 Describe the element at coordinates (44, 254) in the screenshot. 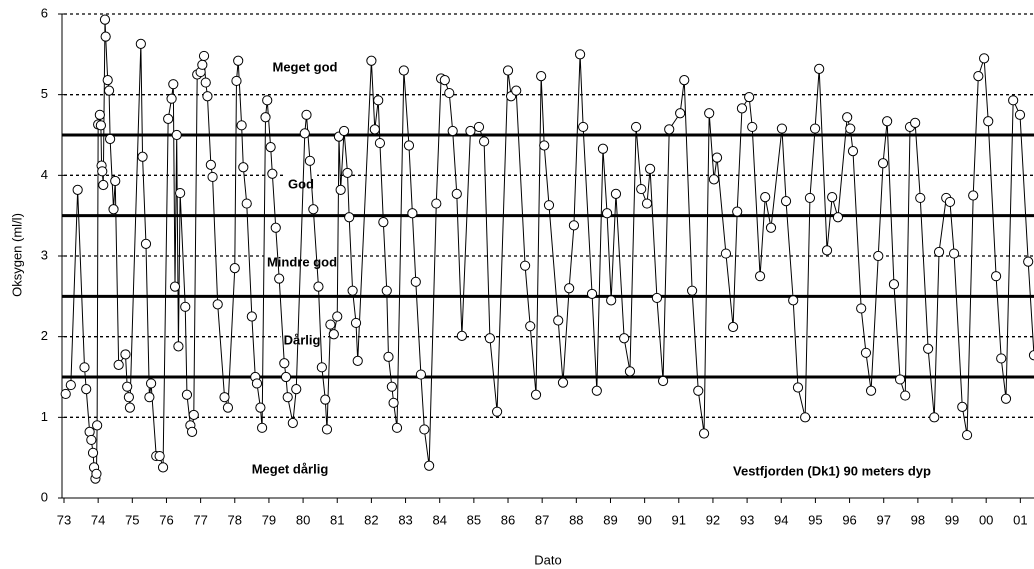

I see `y-tick-label: 3` at that location.